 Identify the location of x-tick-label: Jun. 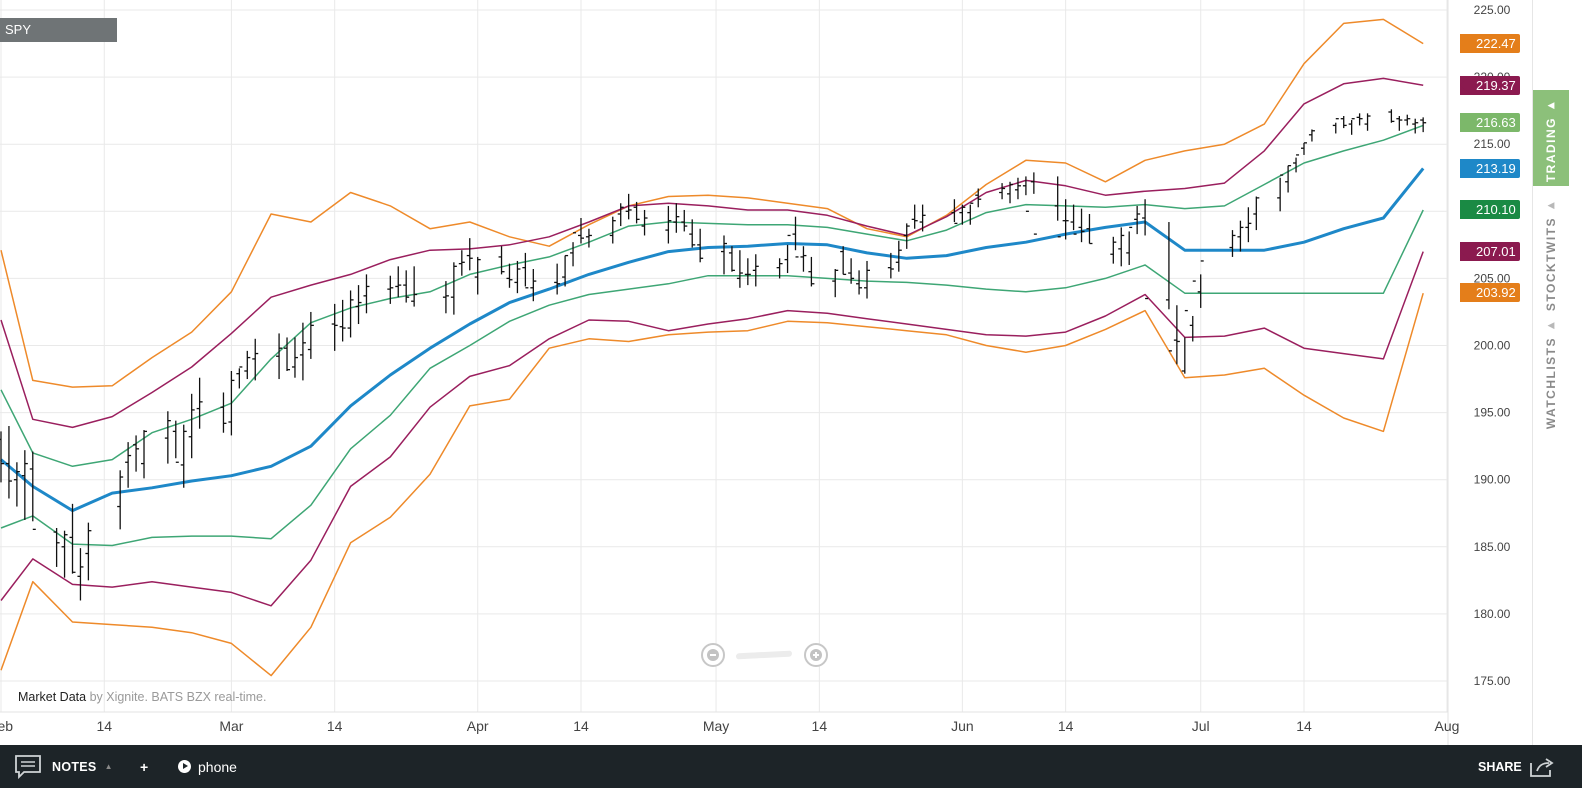
(962, 726).